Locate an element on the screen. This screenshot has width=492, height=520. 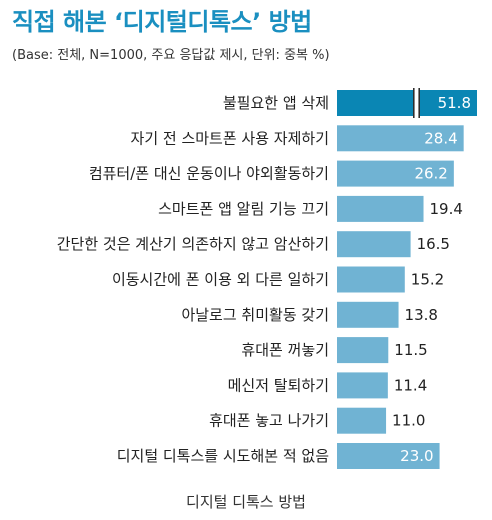
category-label: 휴대폰 꺼놓기 is located at coordinates (285, 350).